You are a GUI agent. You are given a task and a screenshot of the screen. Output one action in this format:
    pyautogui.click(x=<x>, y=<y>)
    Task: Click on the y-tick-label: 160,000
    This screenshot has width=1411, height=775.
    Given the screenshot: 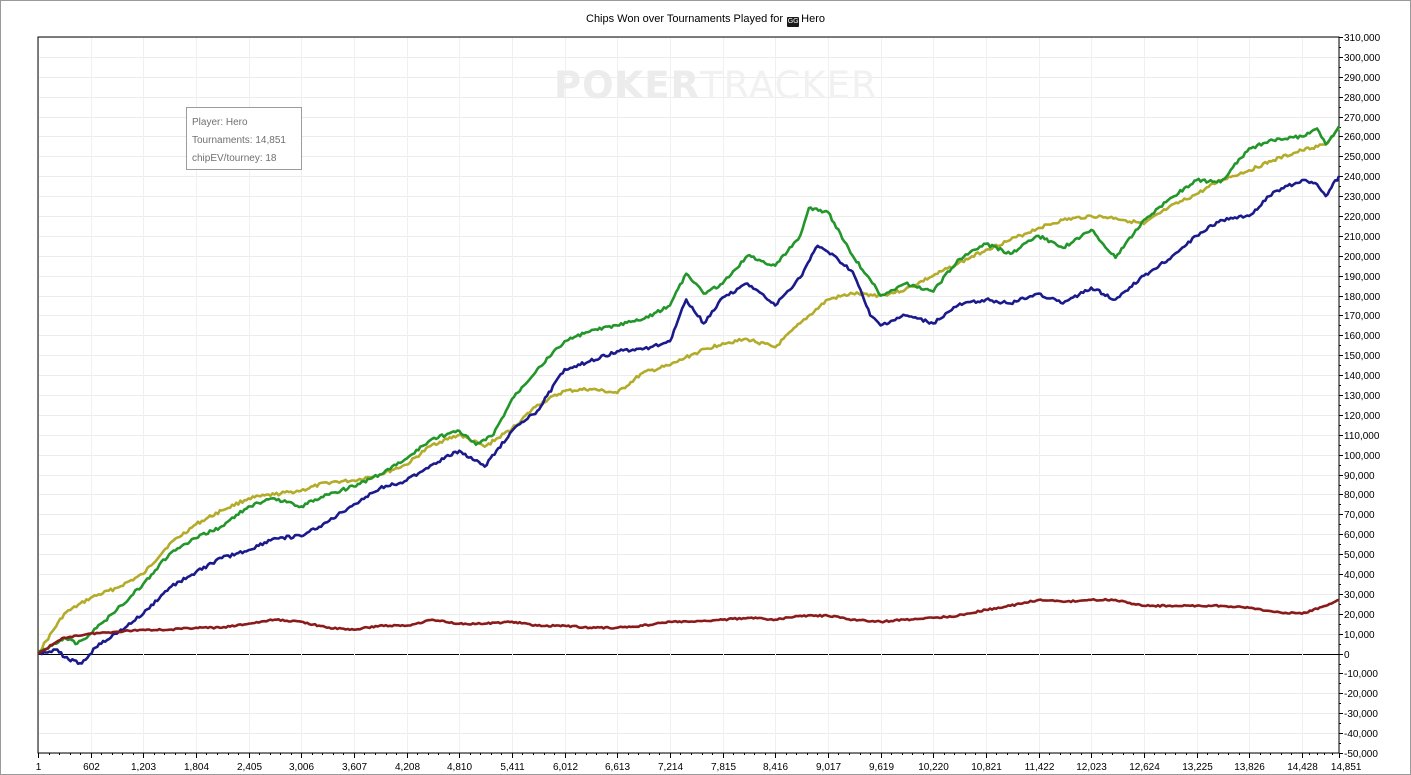 What is the action you would take?
    pyautogui.click(x=1362, y=336)
    